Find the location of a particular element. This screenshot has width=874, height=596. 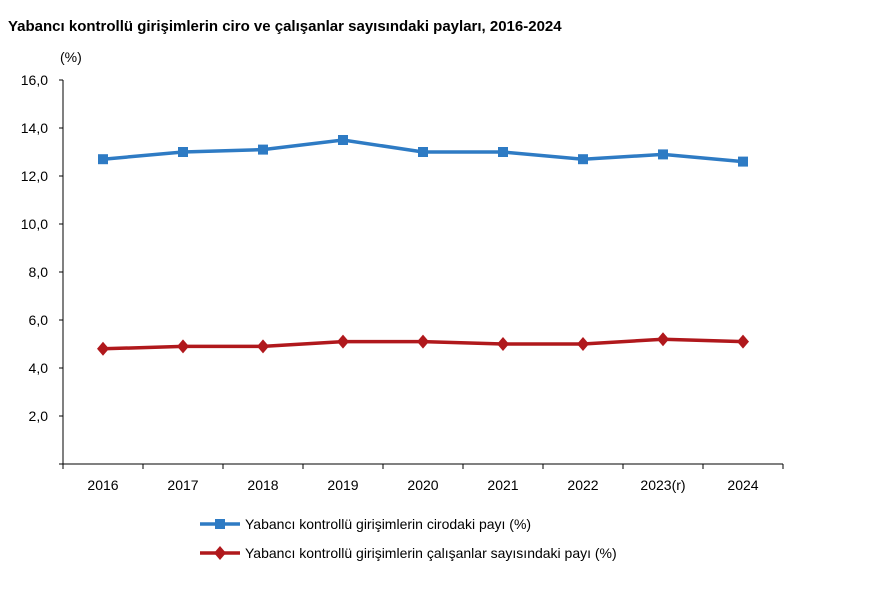

y-tick-label: 6,0 is located at coordinates (39, 320).